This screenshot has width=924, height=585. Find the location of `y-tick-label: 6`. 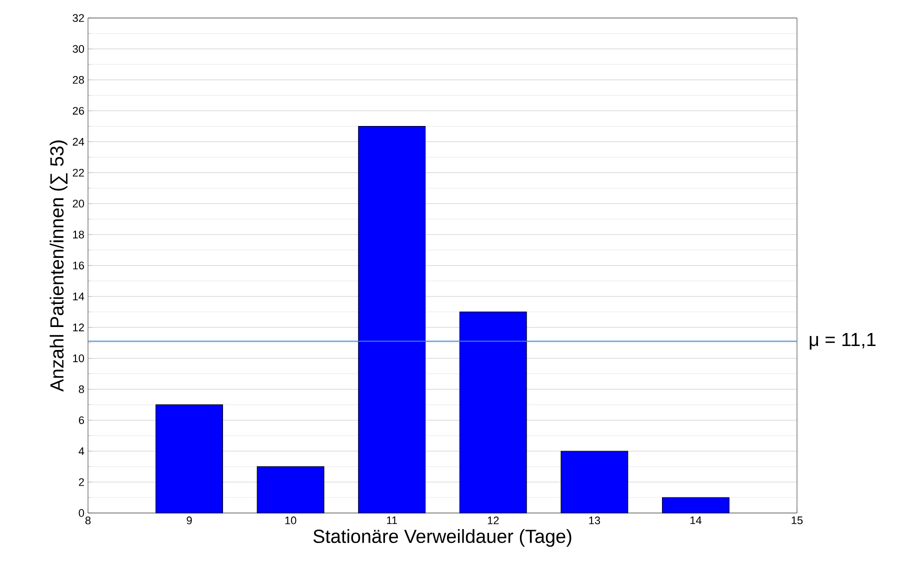

y-tick-label: 6 is located at coordinates (81, 420).